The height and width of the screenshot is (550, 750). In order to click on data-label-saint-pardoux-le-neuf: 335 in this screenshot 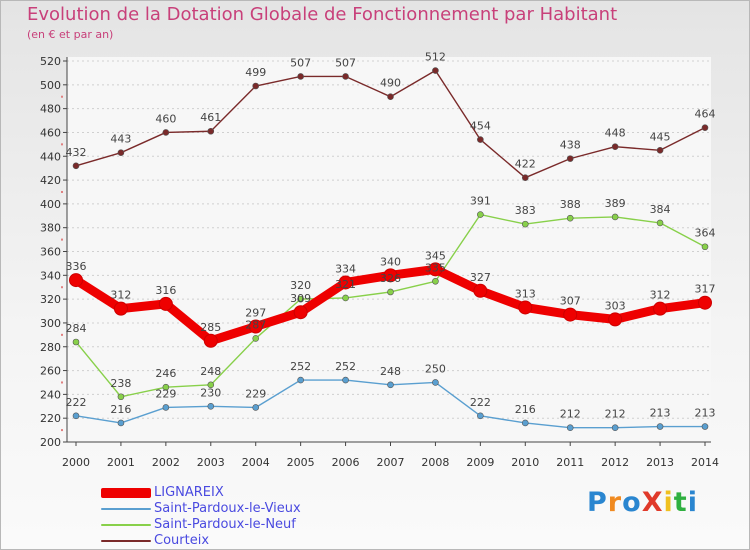, I will do `click(435, 267)`.